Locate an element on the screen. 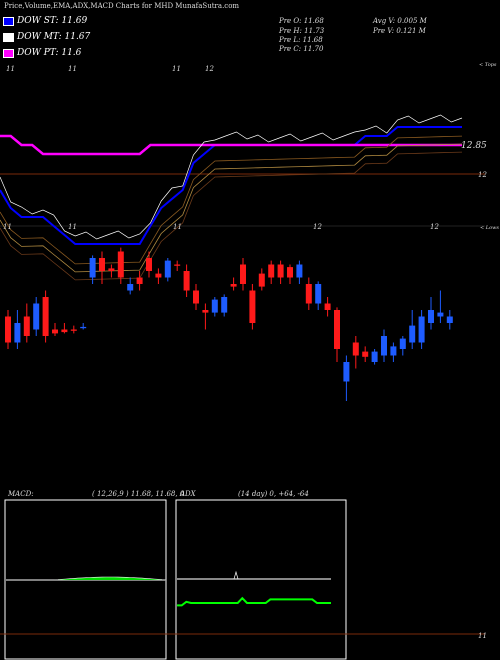  adx-label: ADX is located at coordinates (188, 494).